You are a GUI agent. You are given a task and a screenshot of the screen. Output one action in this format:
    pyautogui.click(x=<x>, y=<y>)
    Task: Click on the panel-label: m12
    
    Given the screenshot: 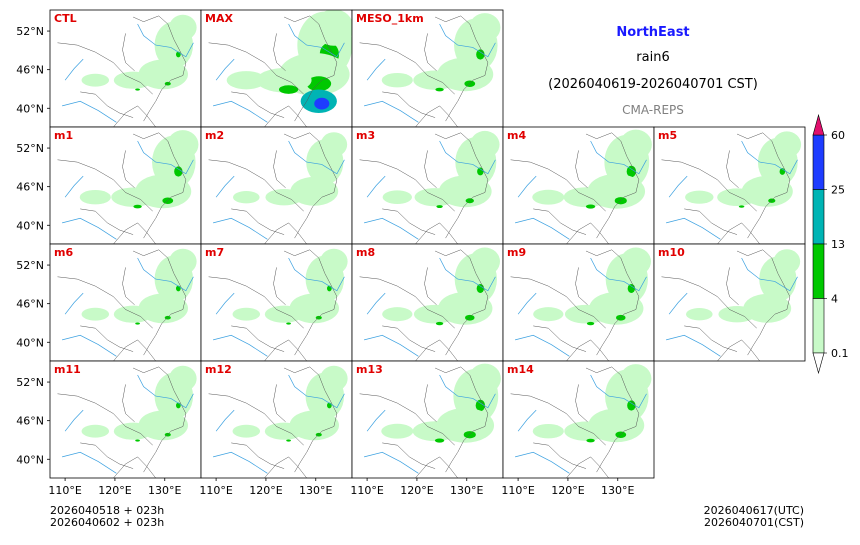 What is the action you would take?
    pyautogui.click(x=218, y=369)
    